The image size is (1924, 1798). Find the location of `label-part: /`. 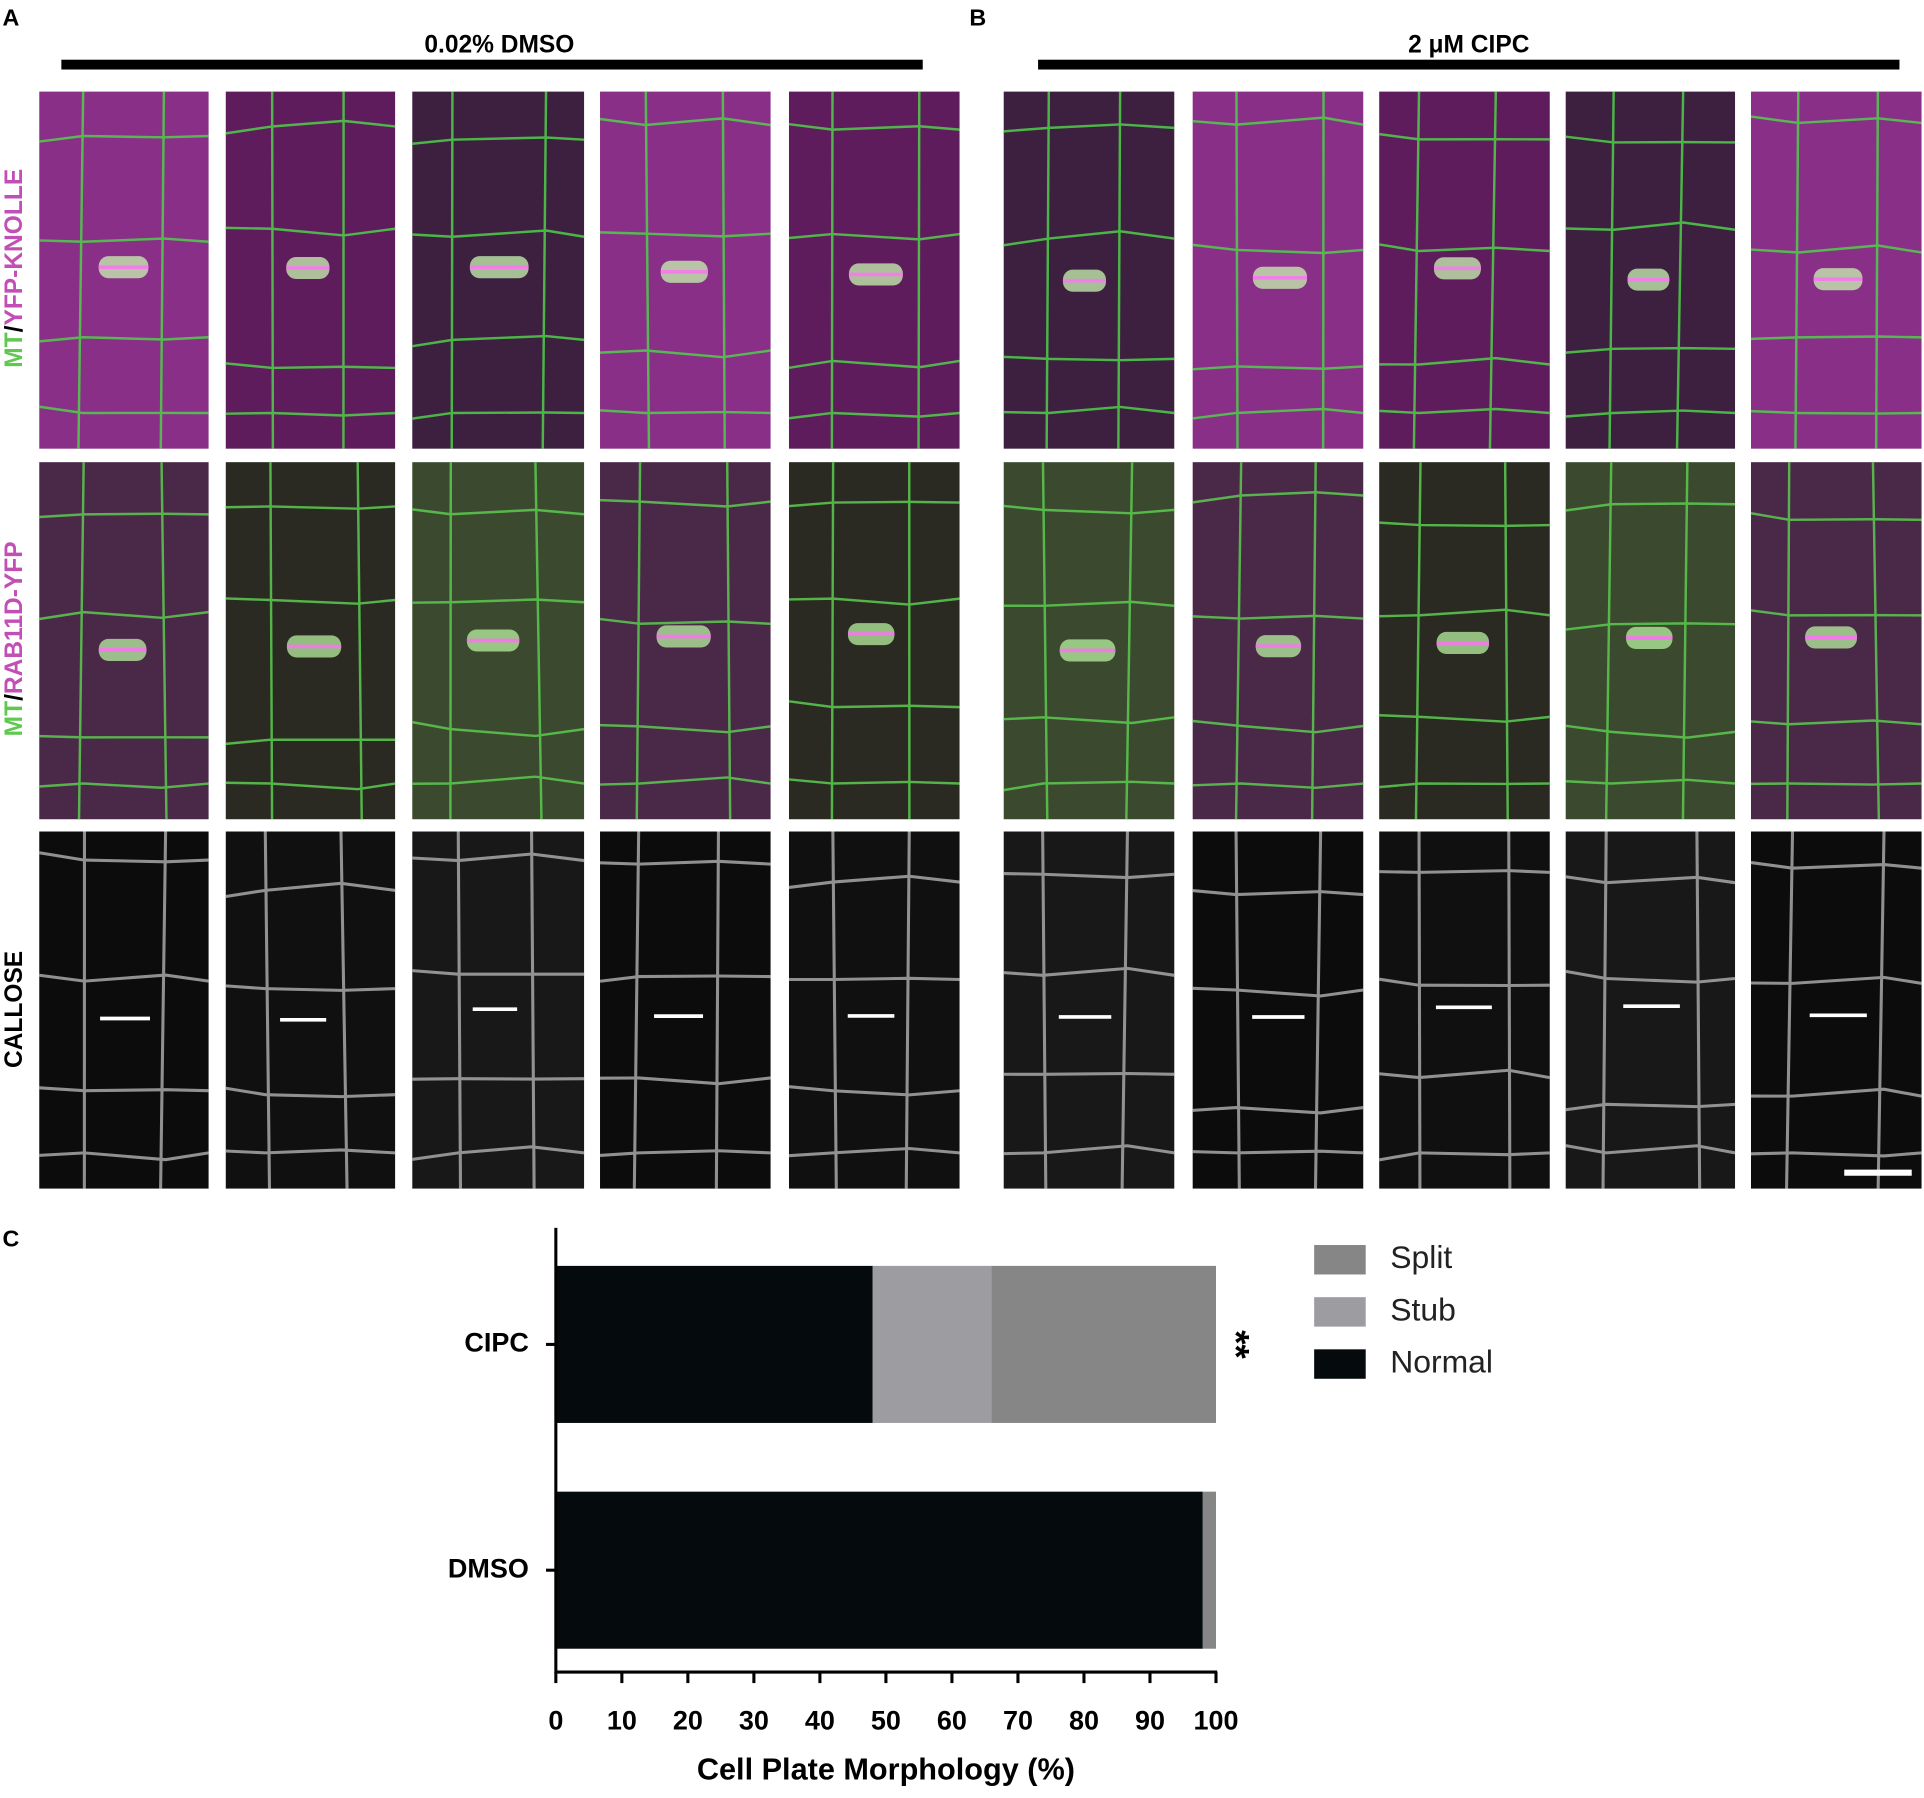

label-part: / is located at coordinates (14, 697).